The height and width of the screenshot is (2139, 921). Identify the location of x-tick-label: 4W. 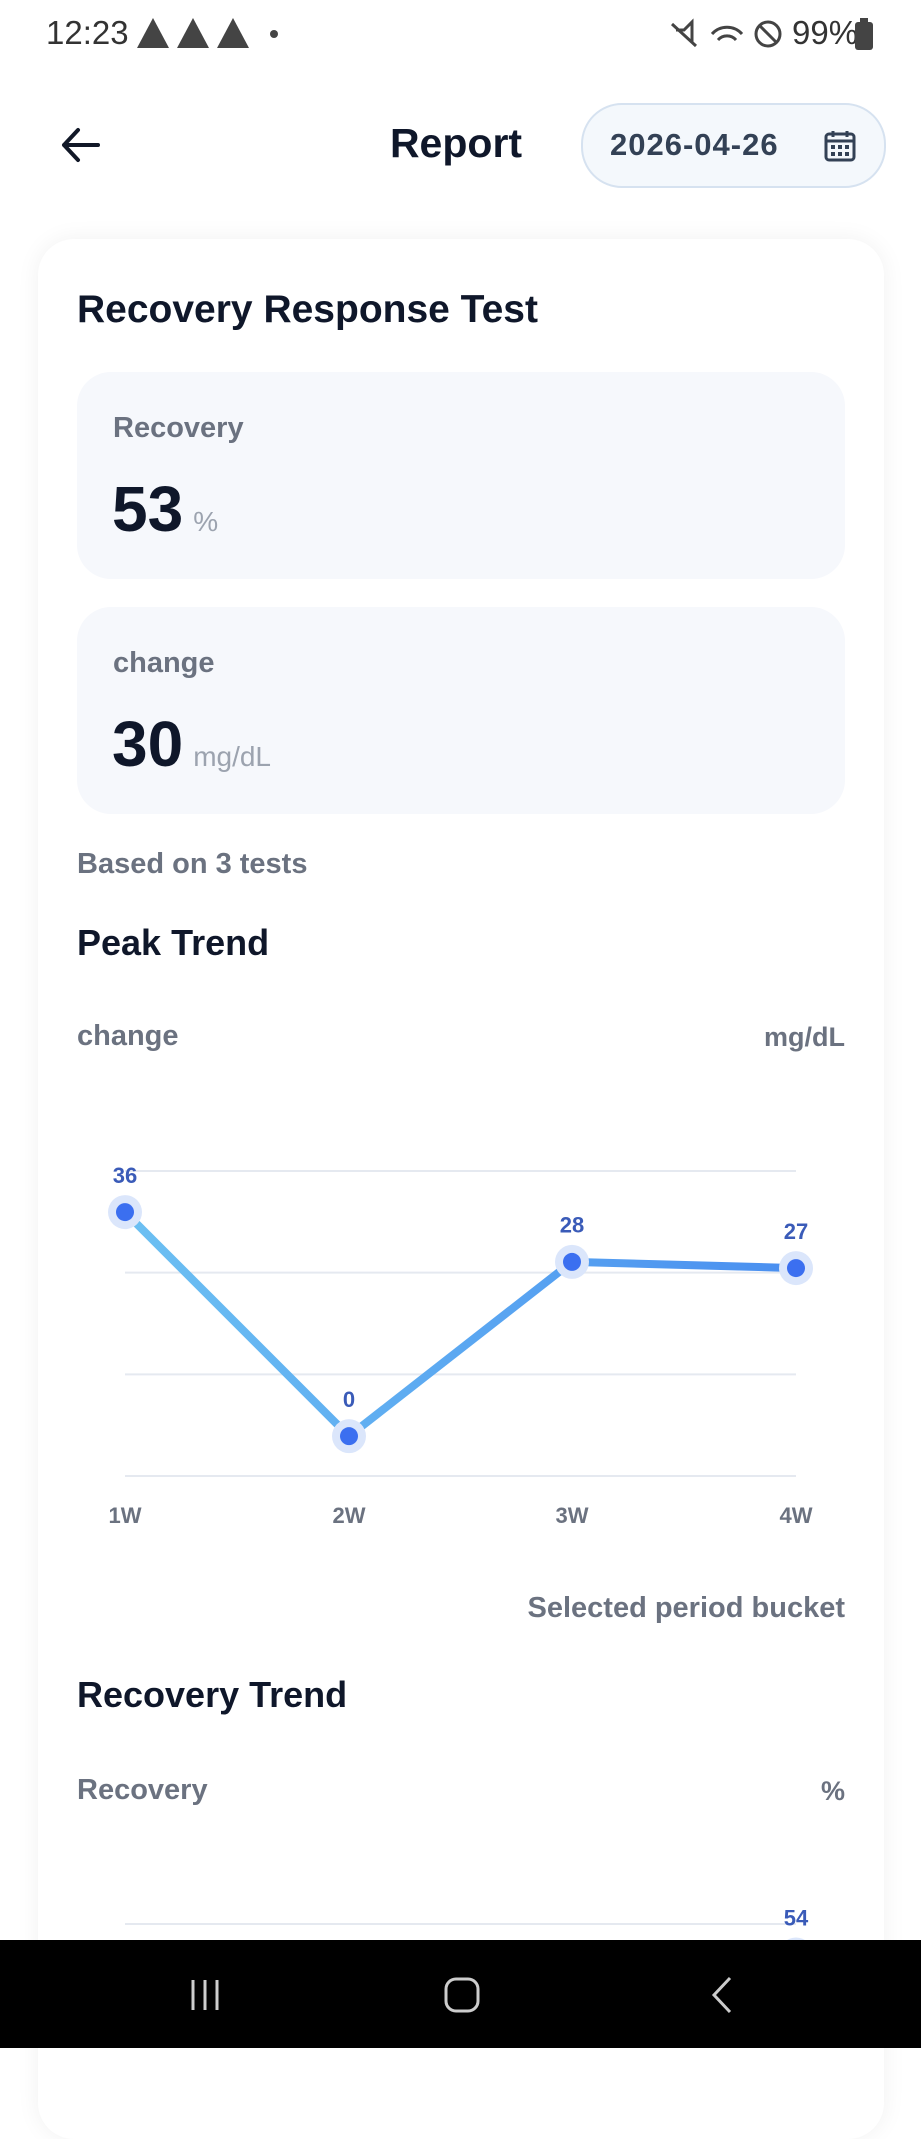
(796, 1515).